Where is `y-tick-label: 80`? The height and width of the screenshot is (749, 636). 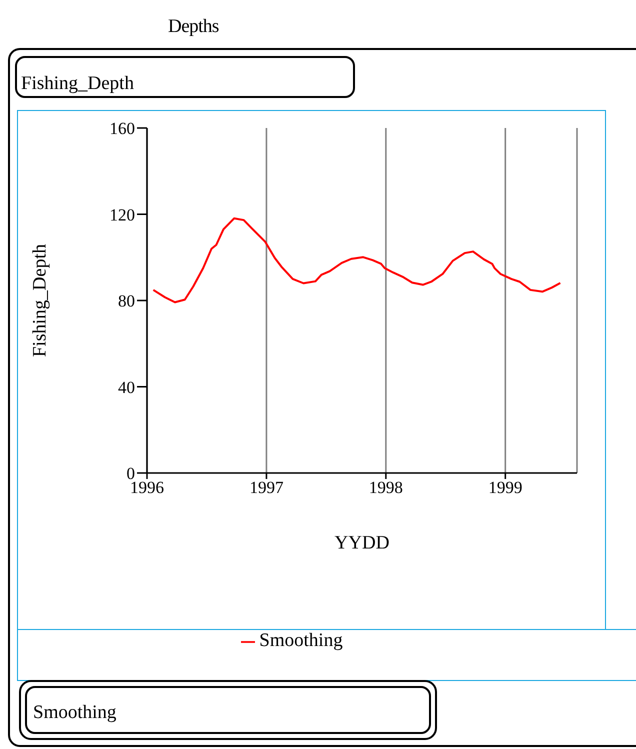
y-tick-label: 80 is located at coordinates (126, 301).